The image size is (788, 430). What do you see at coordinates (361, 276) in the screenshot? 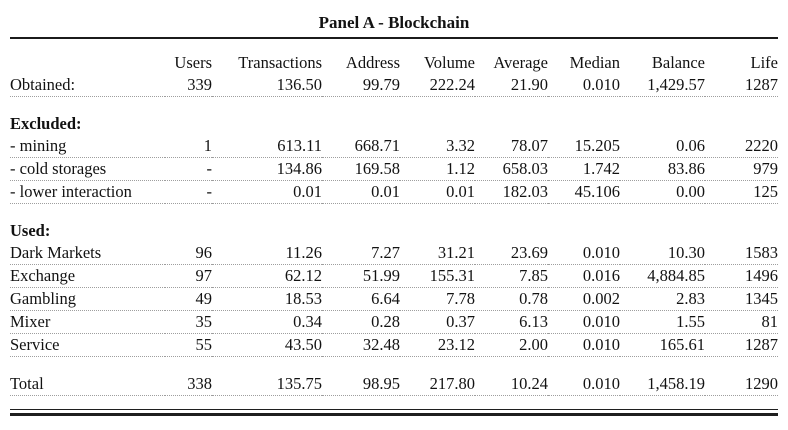
I see `cell-address: 51.99` at bounding box center [361, 276].